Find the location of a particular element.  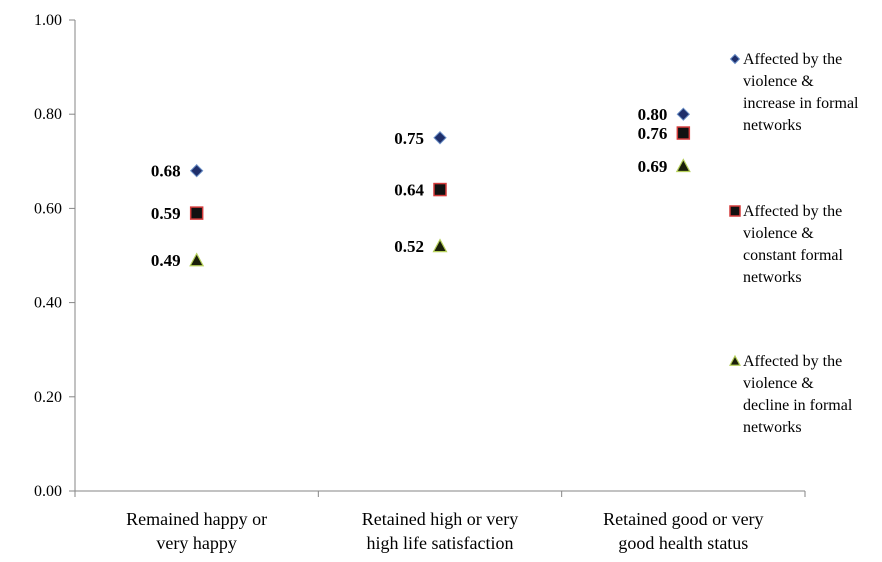

y-tick-label: 0.00 is located at coordinates (48, 491).